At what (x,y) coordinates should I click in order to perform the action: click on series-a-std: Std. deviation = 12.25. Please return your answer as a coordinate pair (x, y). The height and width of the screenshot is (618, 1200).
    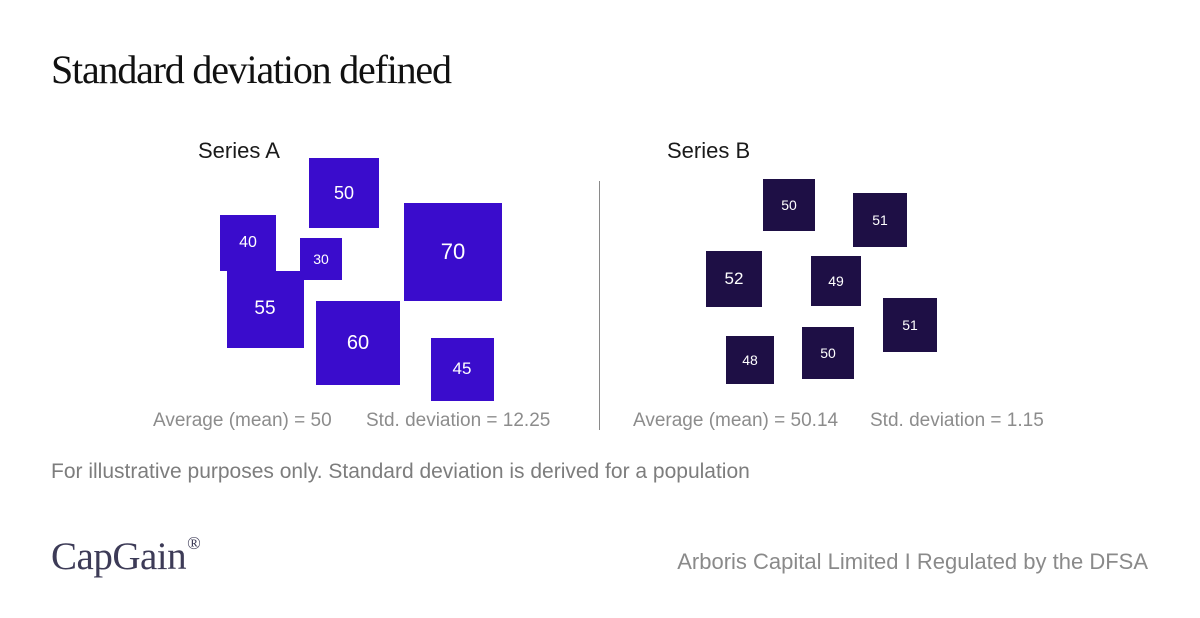
    Looking at the image, I should click on (458, 420).